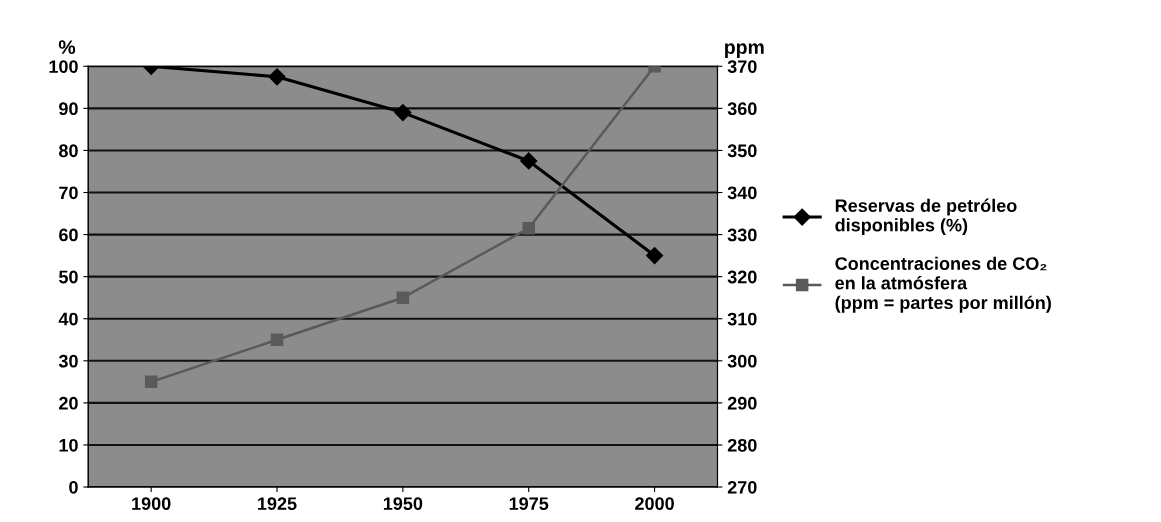 Image resolution: width=1161 pixels, height=522 pixels. What do you see at coordinates (943, 284) in the screenshot?
I see `legend-label: Concentraciones de CO₂ en la atmósfera (ppm = partes por millón)` at bounding box center [943, 284].